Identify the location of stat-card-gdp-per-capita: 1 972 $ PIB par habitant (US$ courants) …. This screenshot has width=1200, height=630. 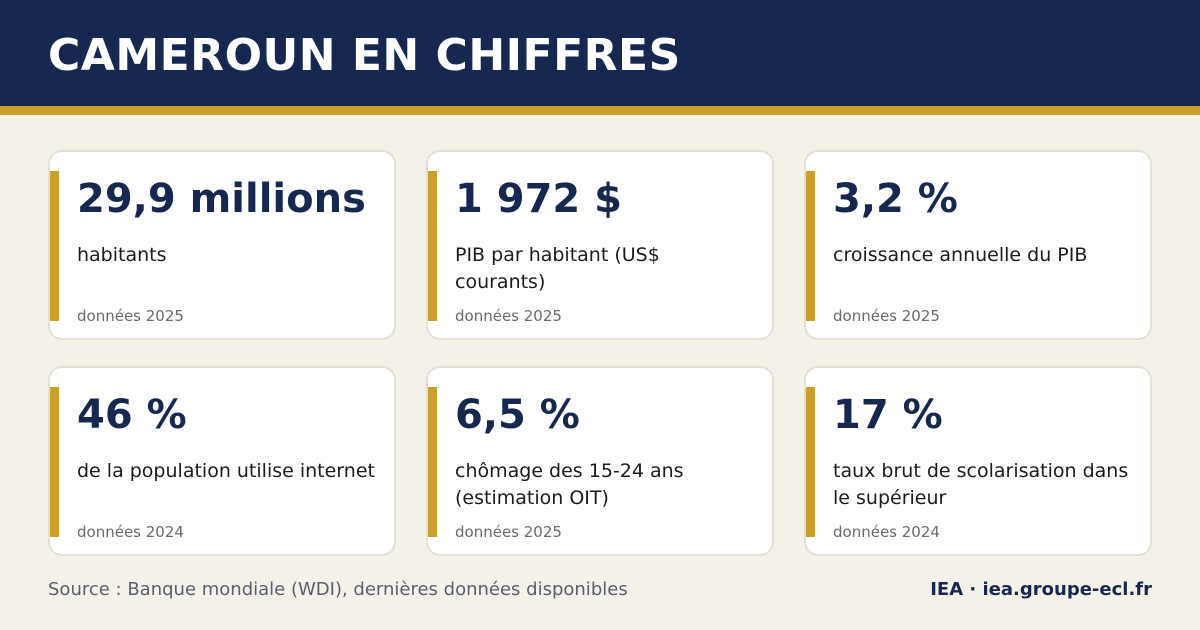
(600, 245).